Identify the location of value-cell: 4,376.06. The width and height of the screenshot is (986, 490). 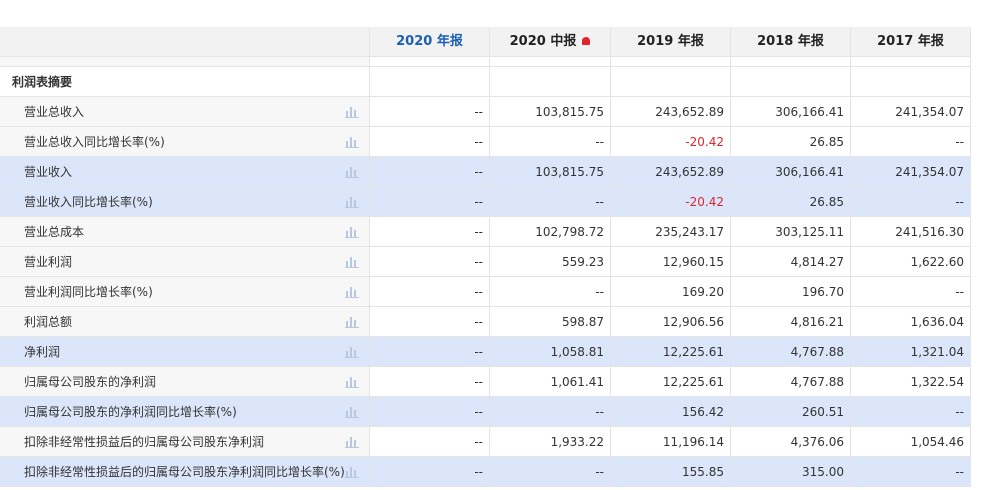
(791, 442).